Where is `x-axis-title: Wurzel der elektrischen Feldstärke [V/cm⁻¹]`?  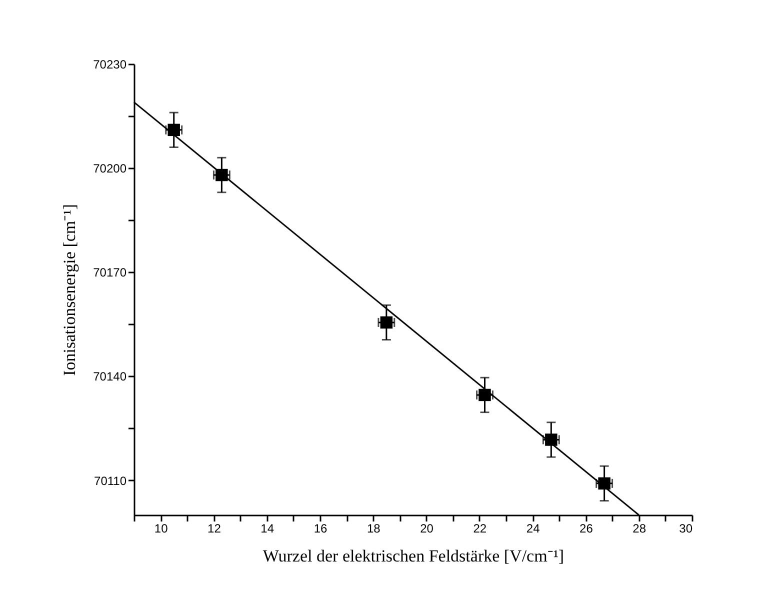 x-axis-title: Wurzel der elektrischen Feldstärke [V/cm⁻¹] is located at coordinates (413, 556).